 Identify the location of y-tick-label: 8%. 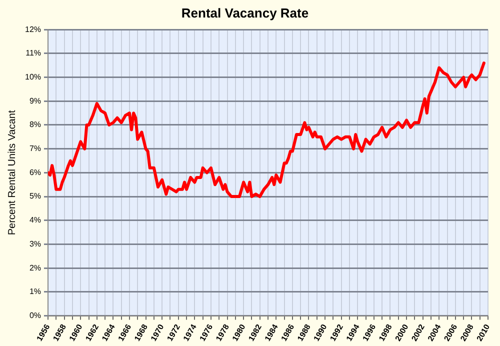
(35, 125).